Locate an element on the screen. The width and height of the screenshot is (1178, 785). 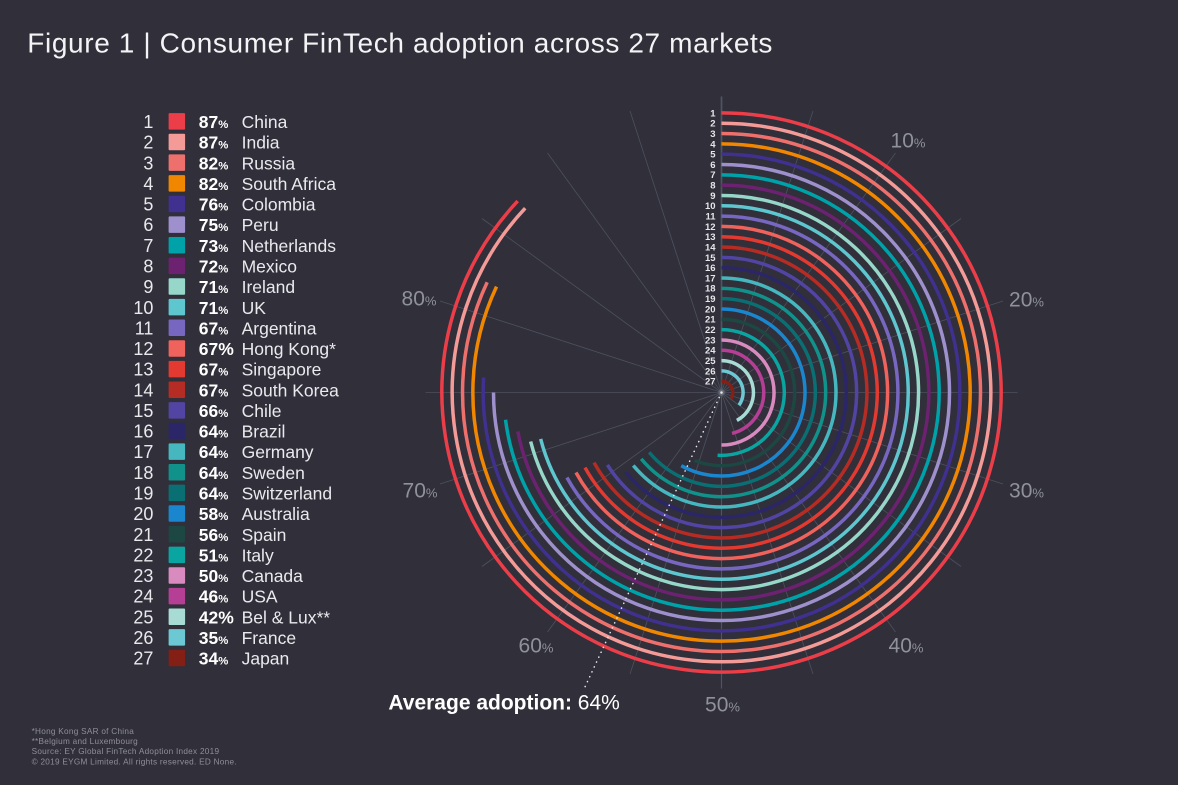
svg-text: Colombia is located at coordinates (279, 205).